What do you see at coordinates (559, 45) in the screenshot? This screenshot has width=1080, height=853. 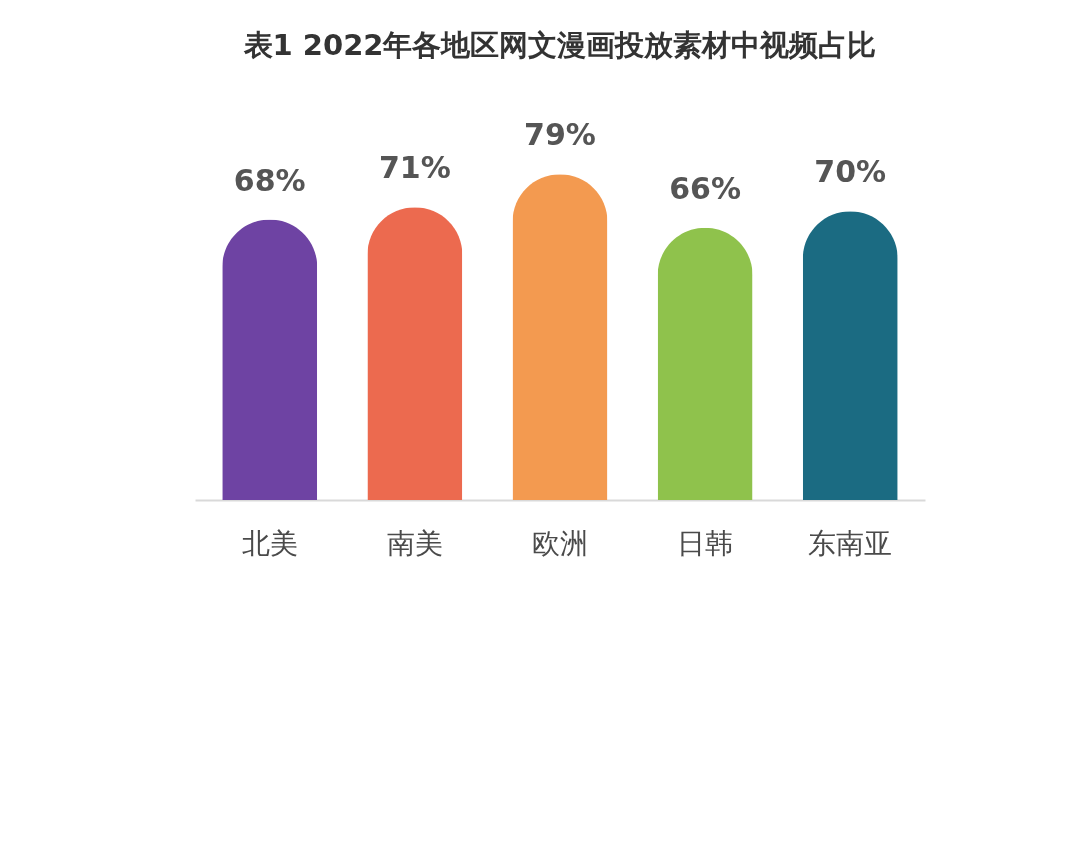 I see `chart-title: 表1 2022年各地区网文漫画投放素材中视频占比` at bounding box center [559, 45].